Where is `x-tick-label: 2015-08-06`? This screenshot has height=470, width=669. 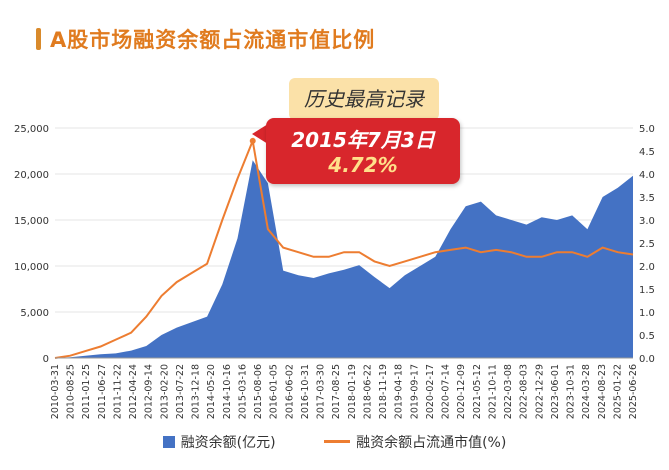
x-tick-label: 2015-08-06 is located at coordinates (258, 391).